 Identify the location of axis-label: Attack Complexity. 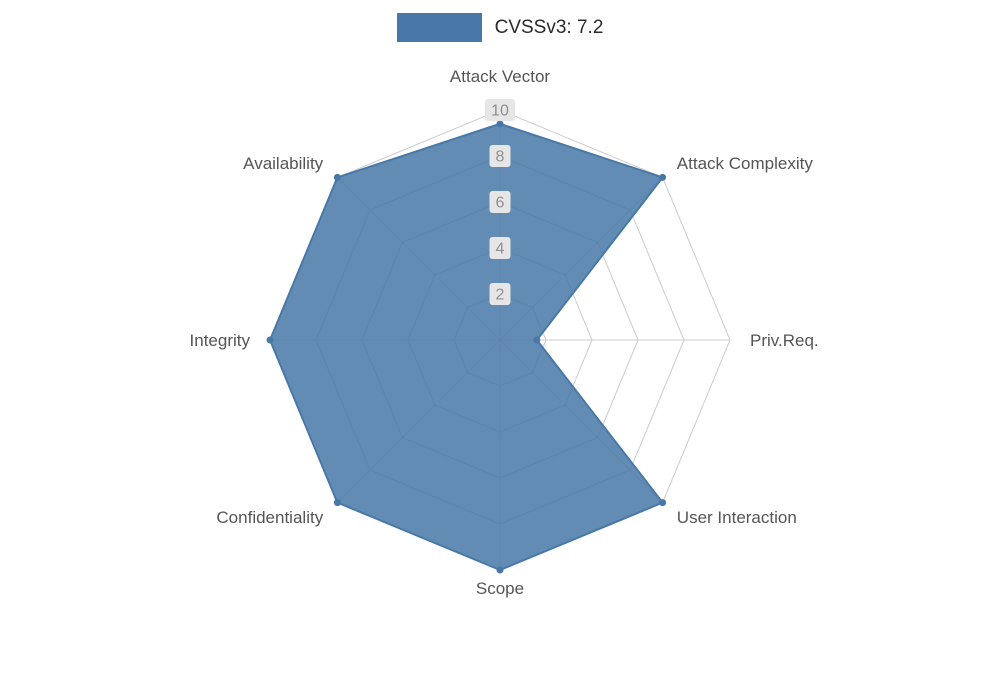
(745, 163).